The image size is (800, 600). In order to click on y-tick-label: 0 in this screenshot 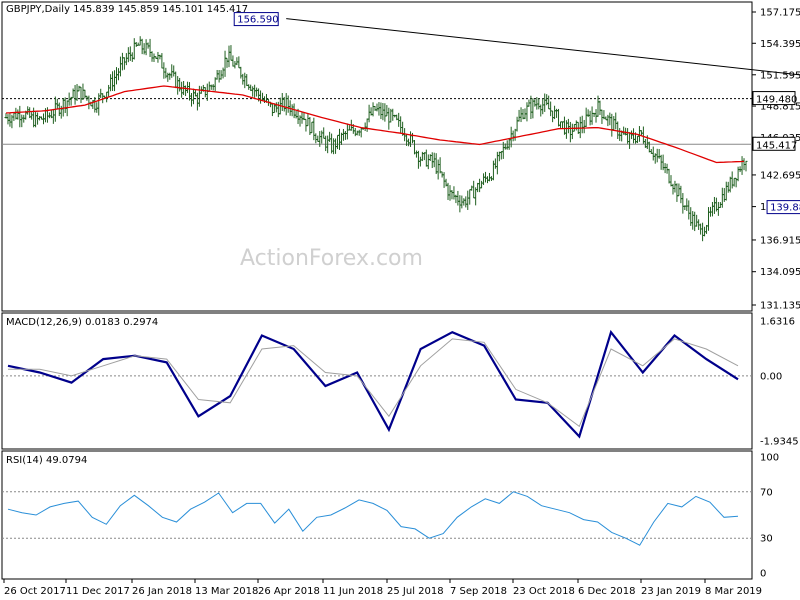, I will do `click(763, 574)`.